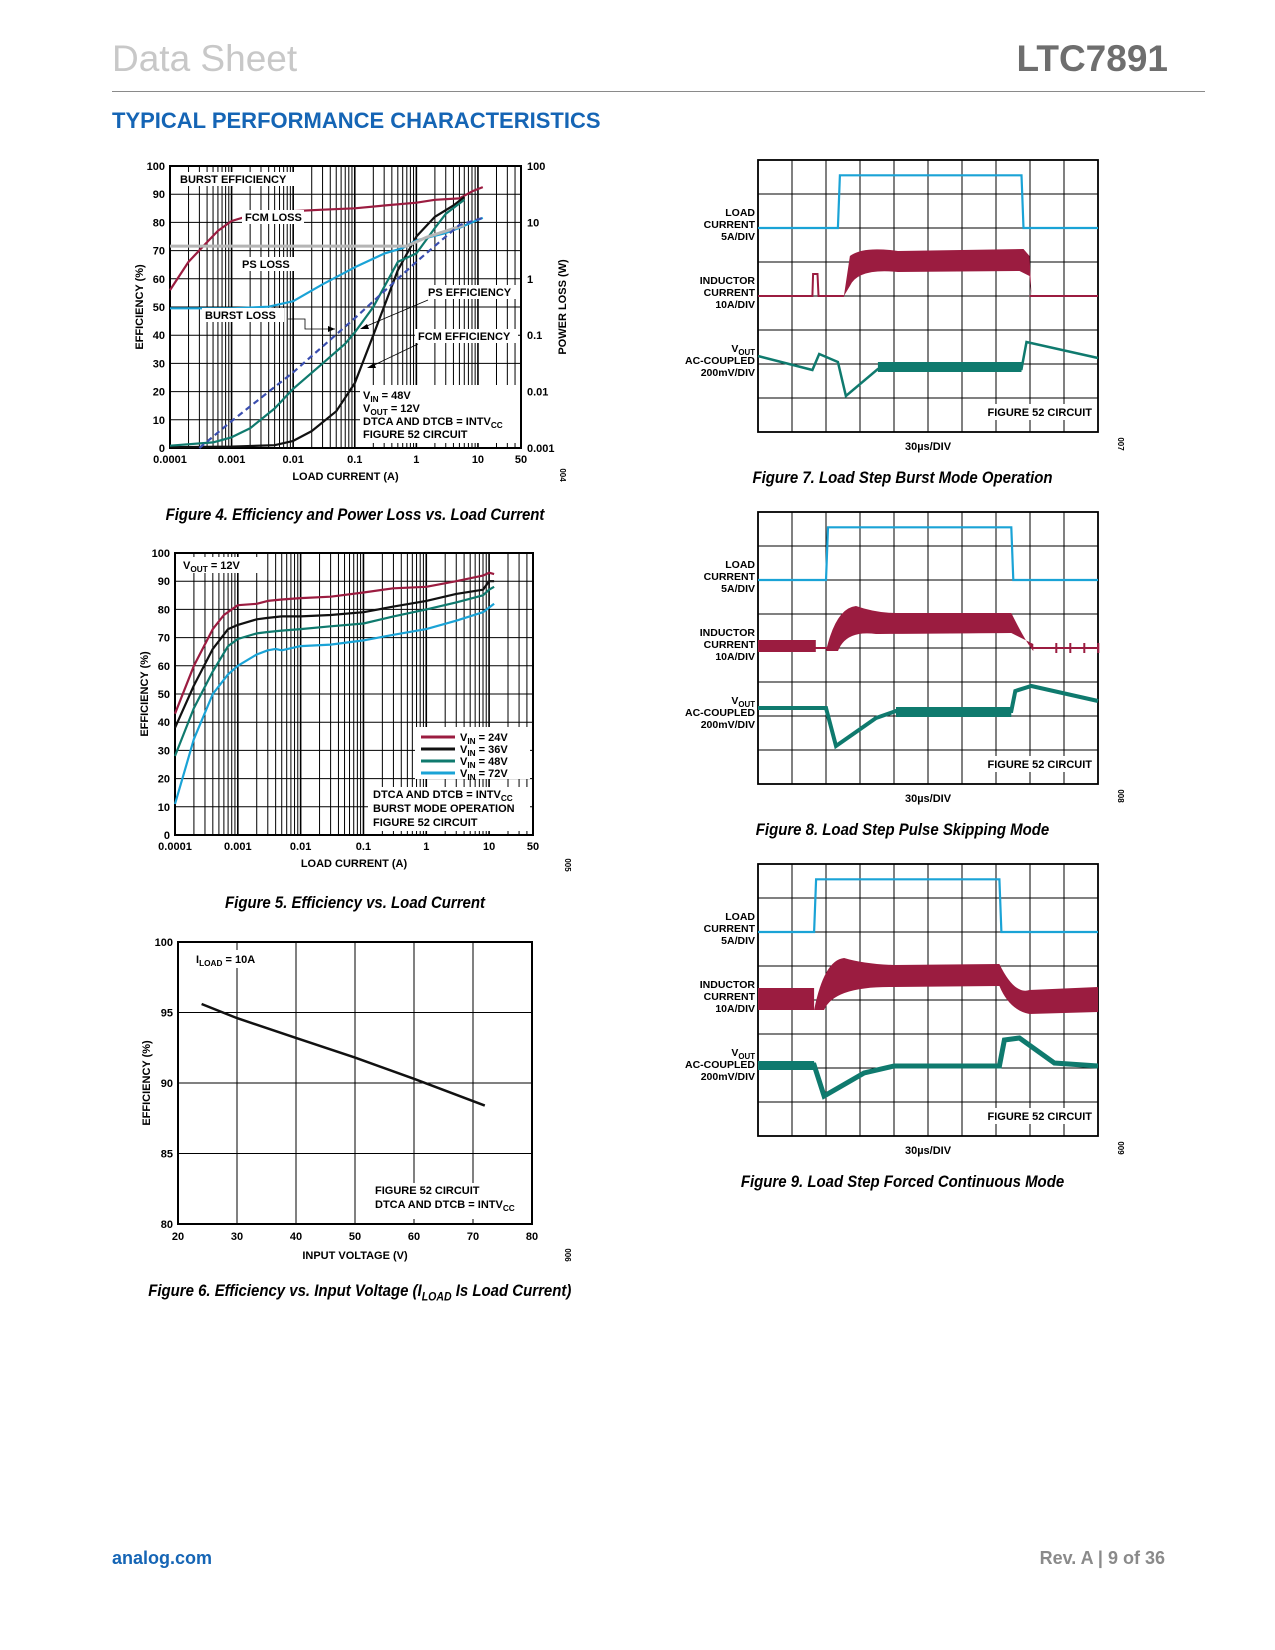 This screenshot has width=1275, height=1650. I want to click on plot-frame, so click(345, 307).